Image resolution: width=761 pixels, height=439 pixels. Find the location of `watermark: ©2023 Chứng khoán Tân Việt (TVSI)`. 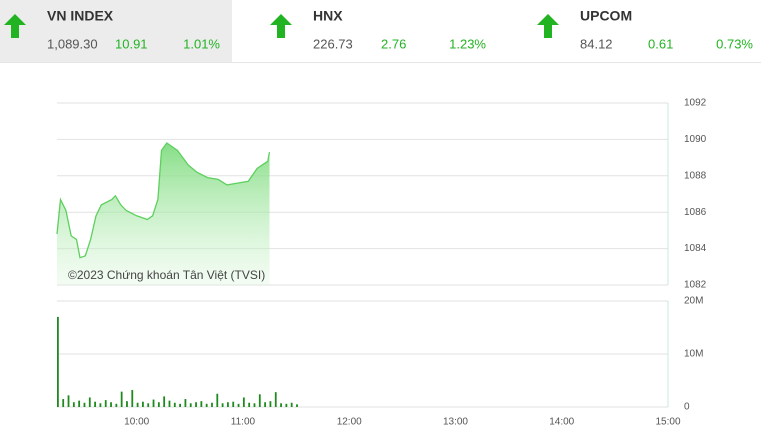

watermark: ©2023 Chứng khoán Tân Việt (TVSI) is located at coordinates (166, 275).